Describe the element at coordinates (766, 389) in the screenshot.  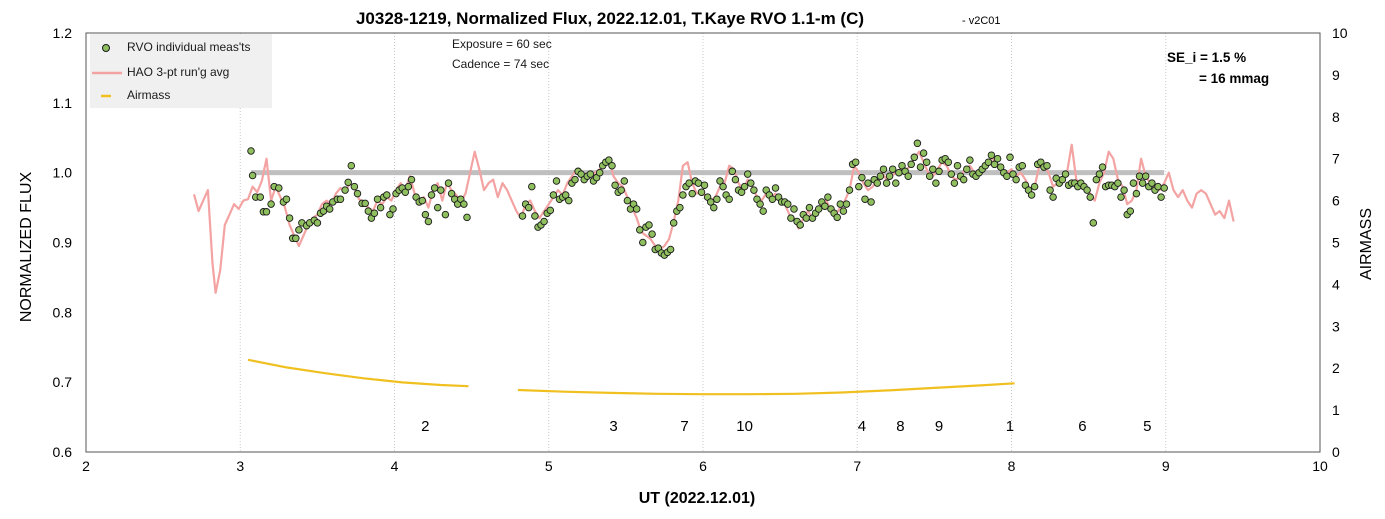
I see `airmass-line` at that location.